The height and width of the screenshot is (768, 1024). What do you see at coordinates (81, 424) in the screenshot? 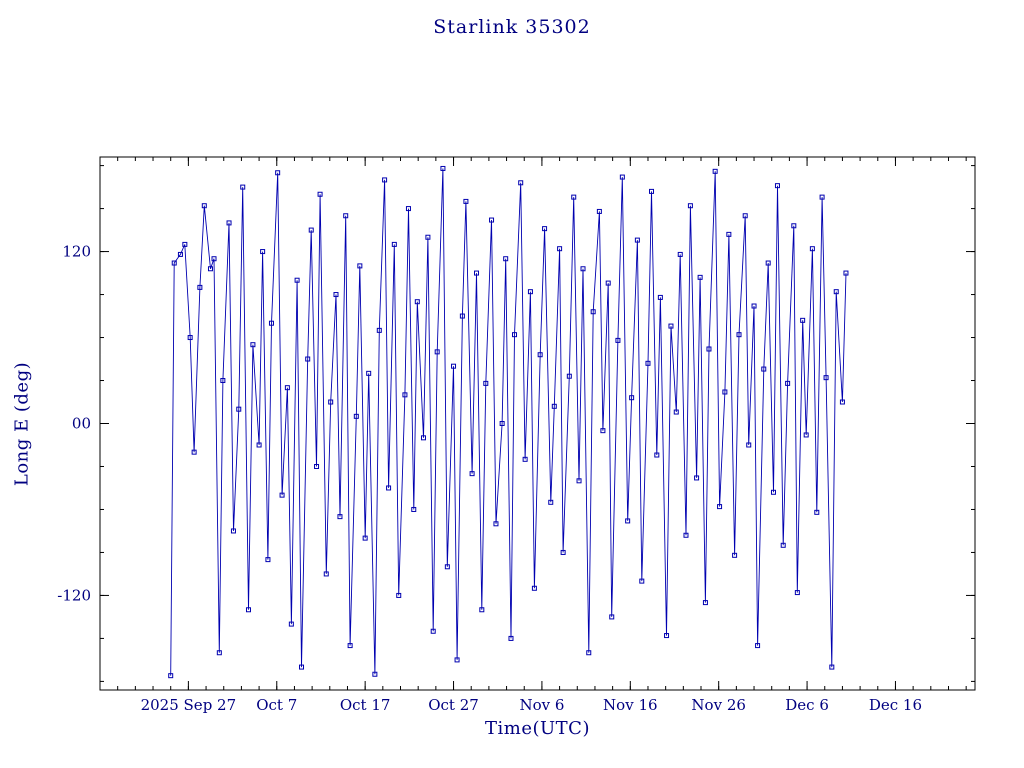
I see `y-tick-label: 00` at bounding box center [81, 424].